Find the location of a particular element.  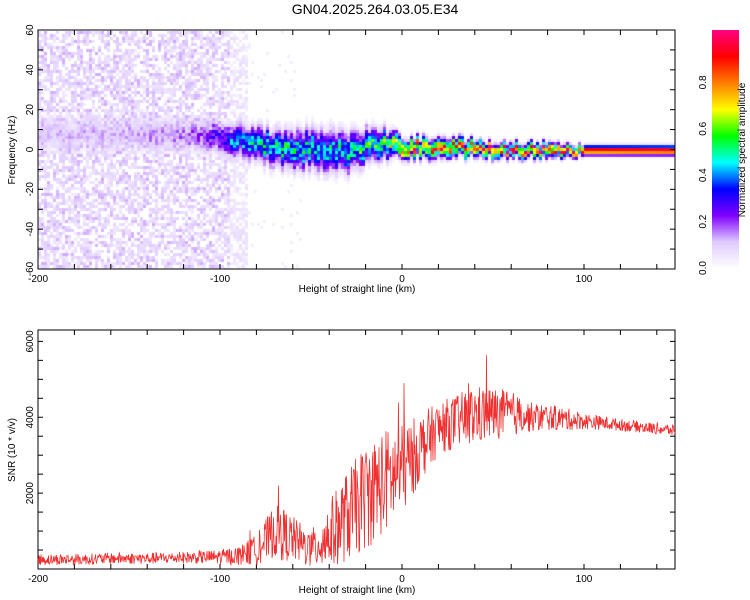

y-tick-label: -60 is located at coordinates (30, 268).